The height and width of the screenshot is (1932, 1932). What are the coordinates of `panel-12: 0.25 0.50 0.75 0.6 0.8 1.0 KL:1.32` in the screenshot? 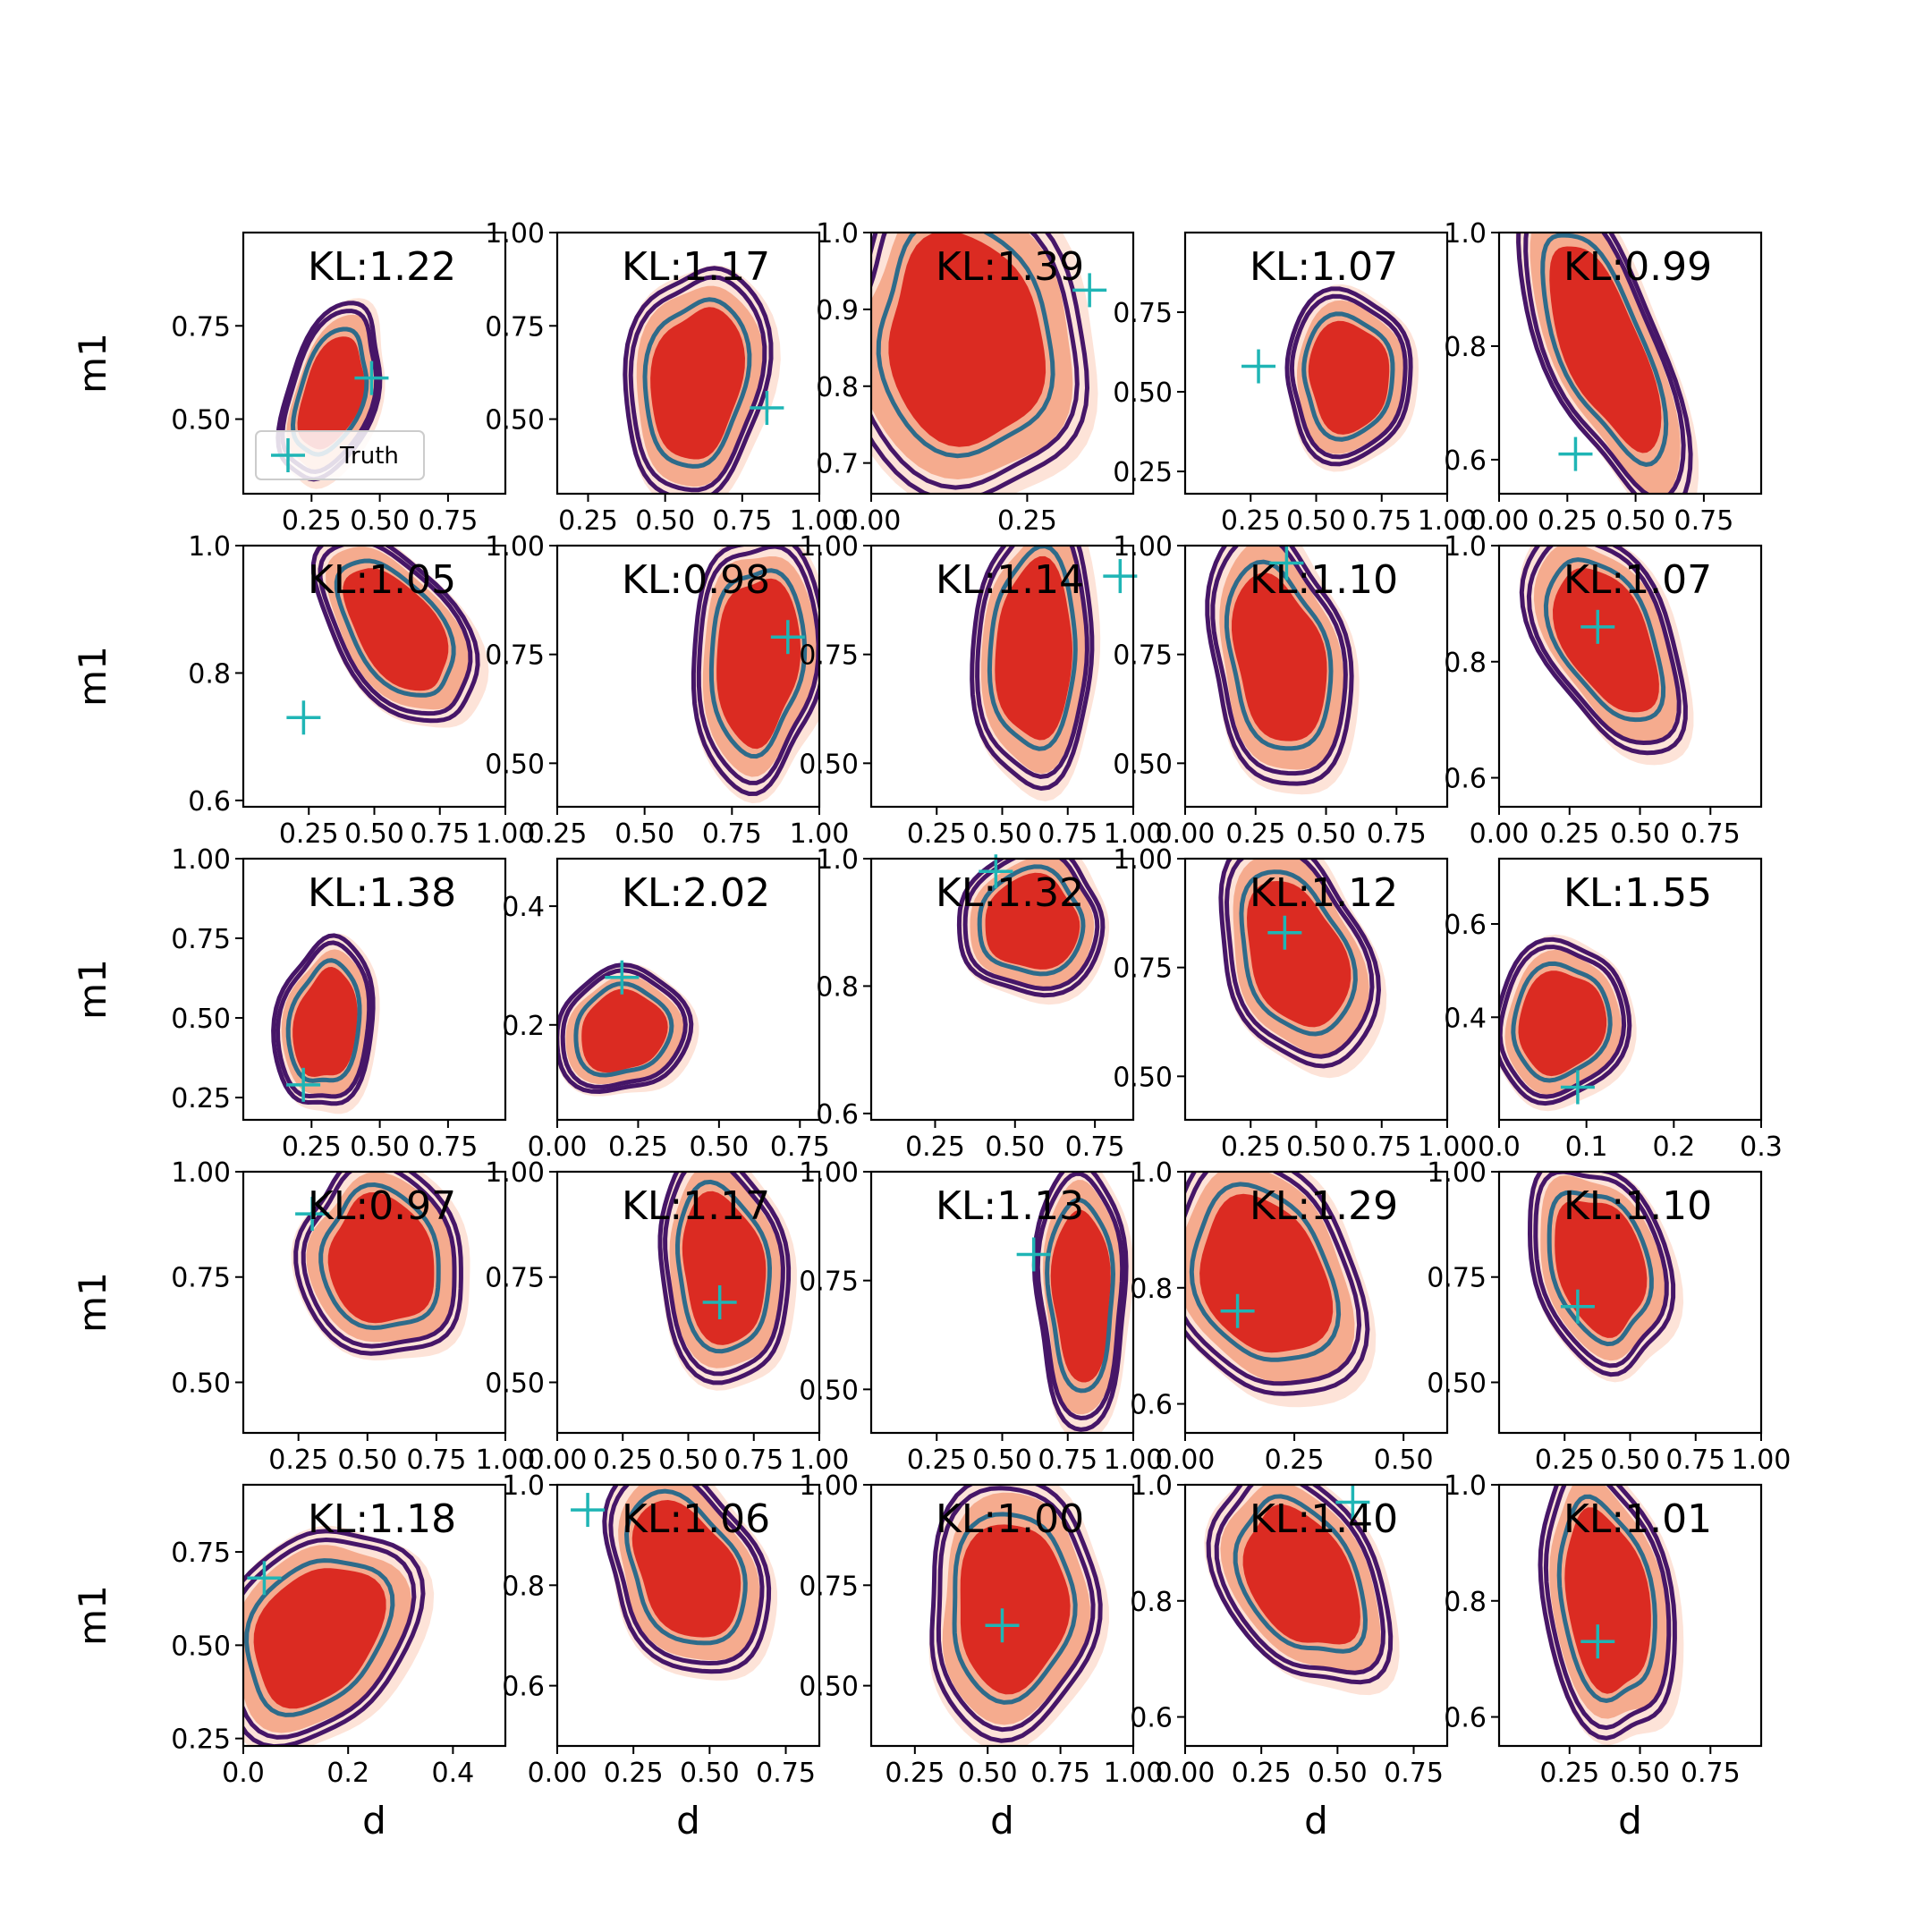 It's located at (975, 1003).